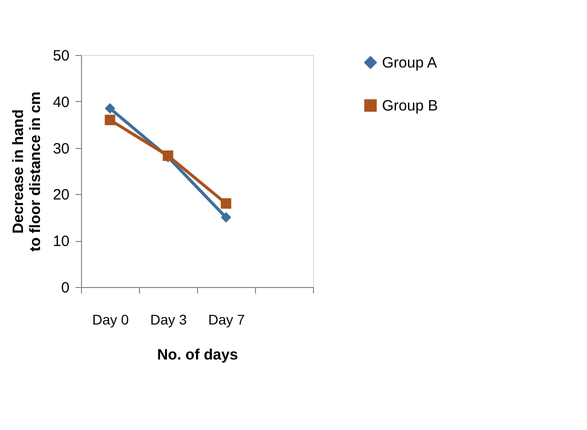 This screenshot has width=587, height=430. Describe the element at coordinates (61, 102) in the screenshot. I see `y-tick-label: 40` at that location.